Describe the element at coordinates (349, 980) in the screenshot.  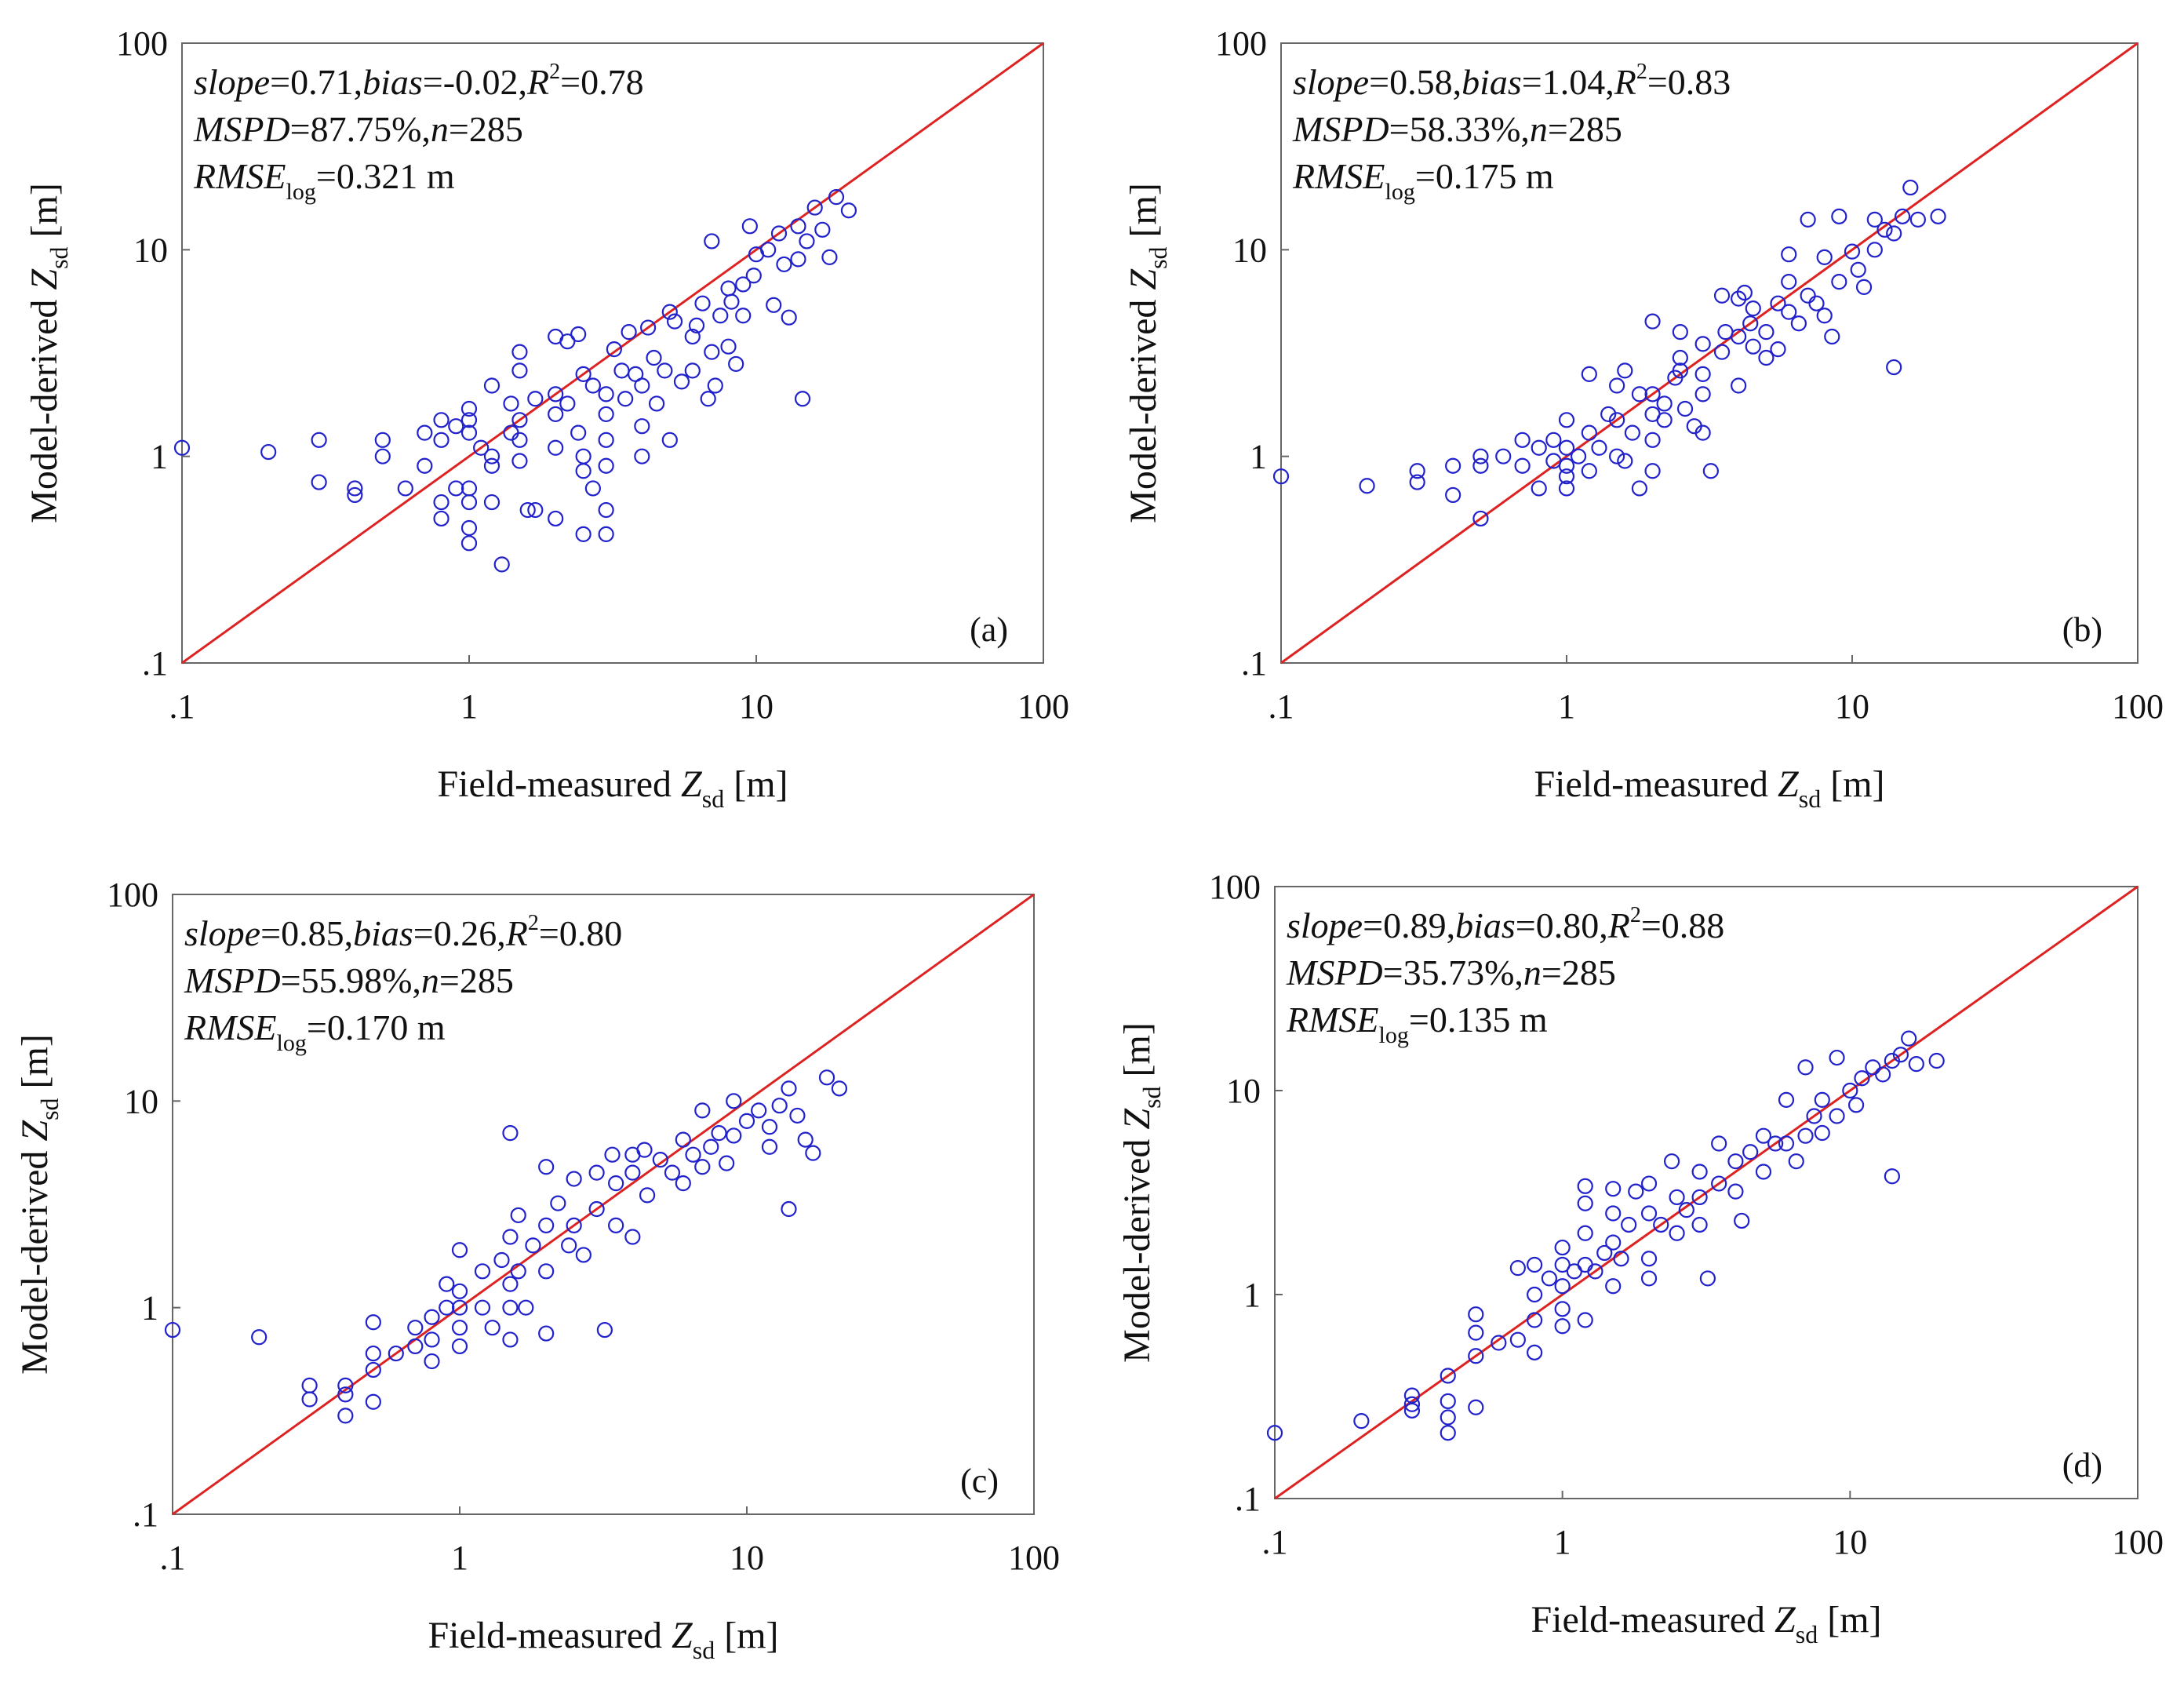
I see `stats-line-2: MSPD=55.98%,n=285` at that location.